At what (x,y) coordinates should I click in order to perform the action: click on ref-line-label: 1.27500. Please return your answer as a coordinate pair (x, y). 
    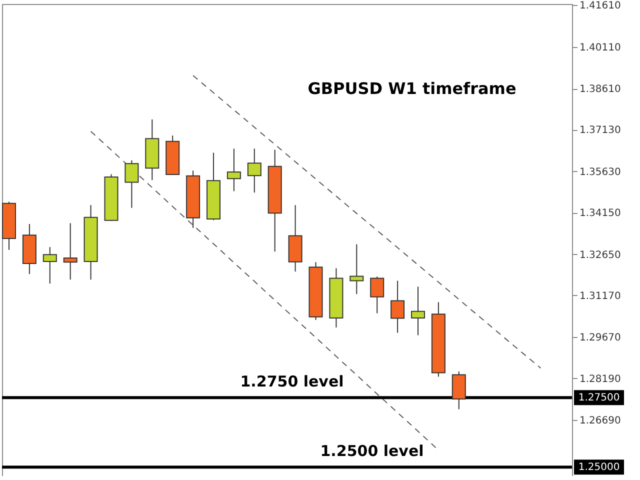
    Looking at the image, I should click on (599, 398).